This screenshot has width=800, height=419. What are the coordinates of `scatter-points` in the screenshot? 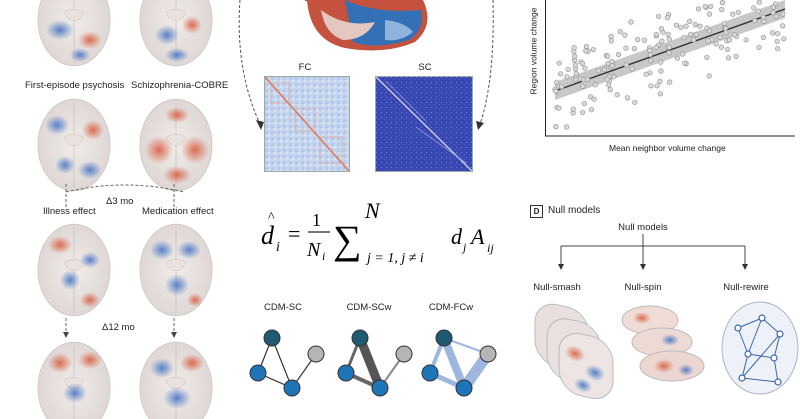 It's located at (669, 65).